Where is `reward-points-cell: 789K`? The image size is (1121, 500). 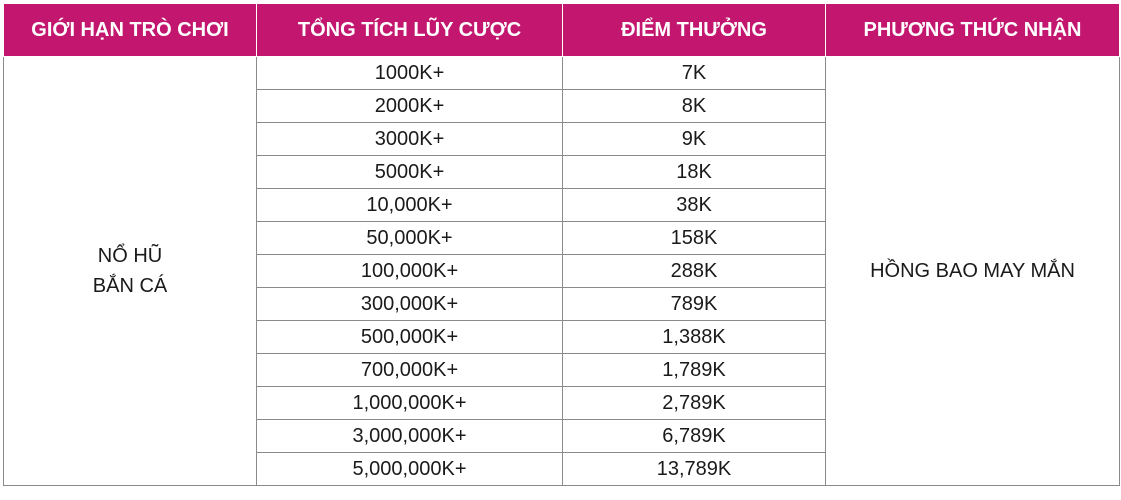 reward-points-cell: 789K is located at coordinates (694, 304).